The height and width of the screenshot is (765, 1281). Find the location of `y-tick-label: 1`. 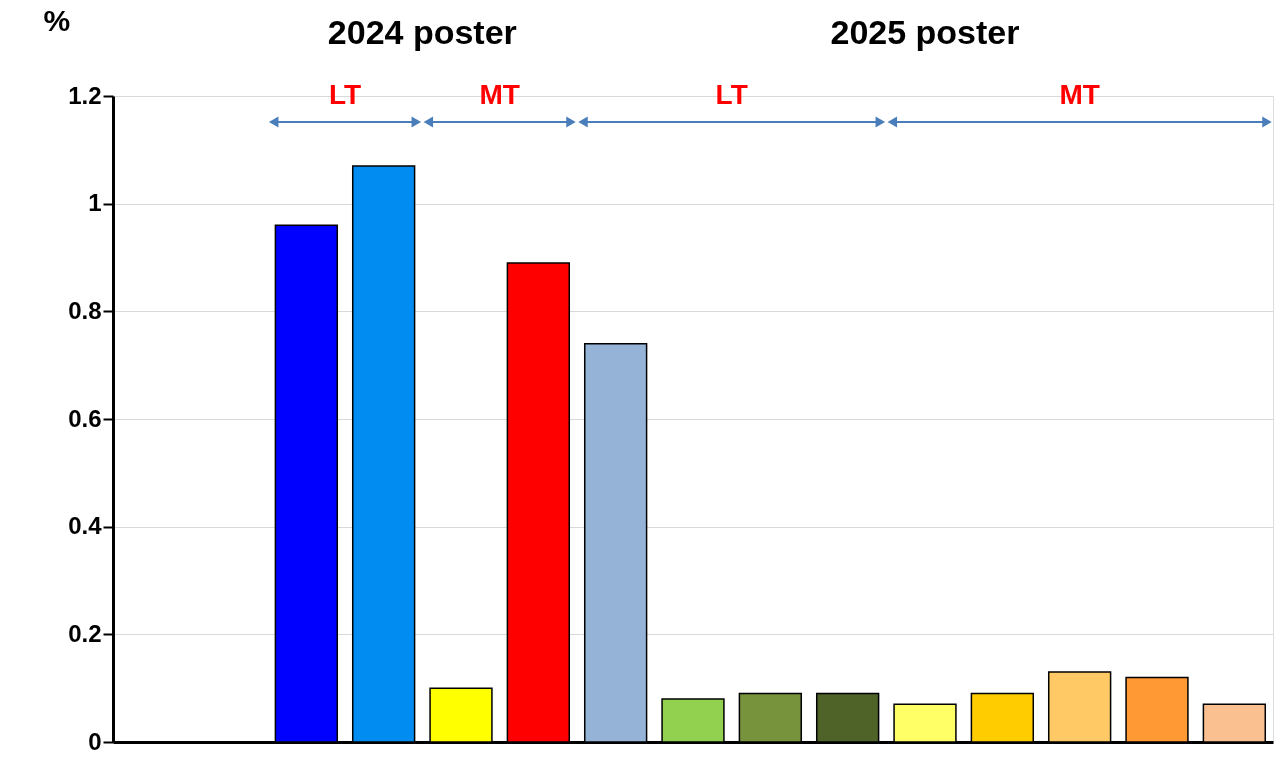

y-tick-label: 1 is located at coordinates (95, 203).